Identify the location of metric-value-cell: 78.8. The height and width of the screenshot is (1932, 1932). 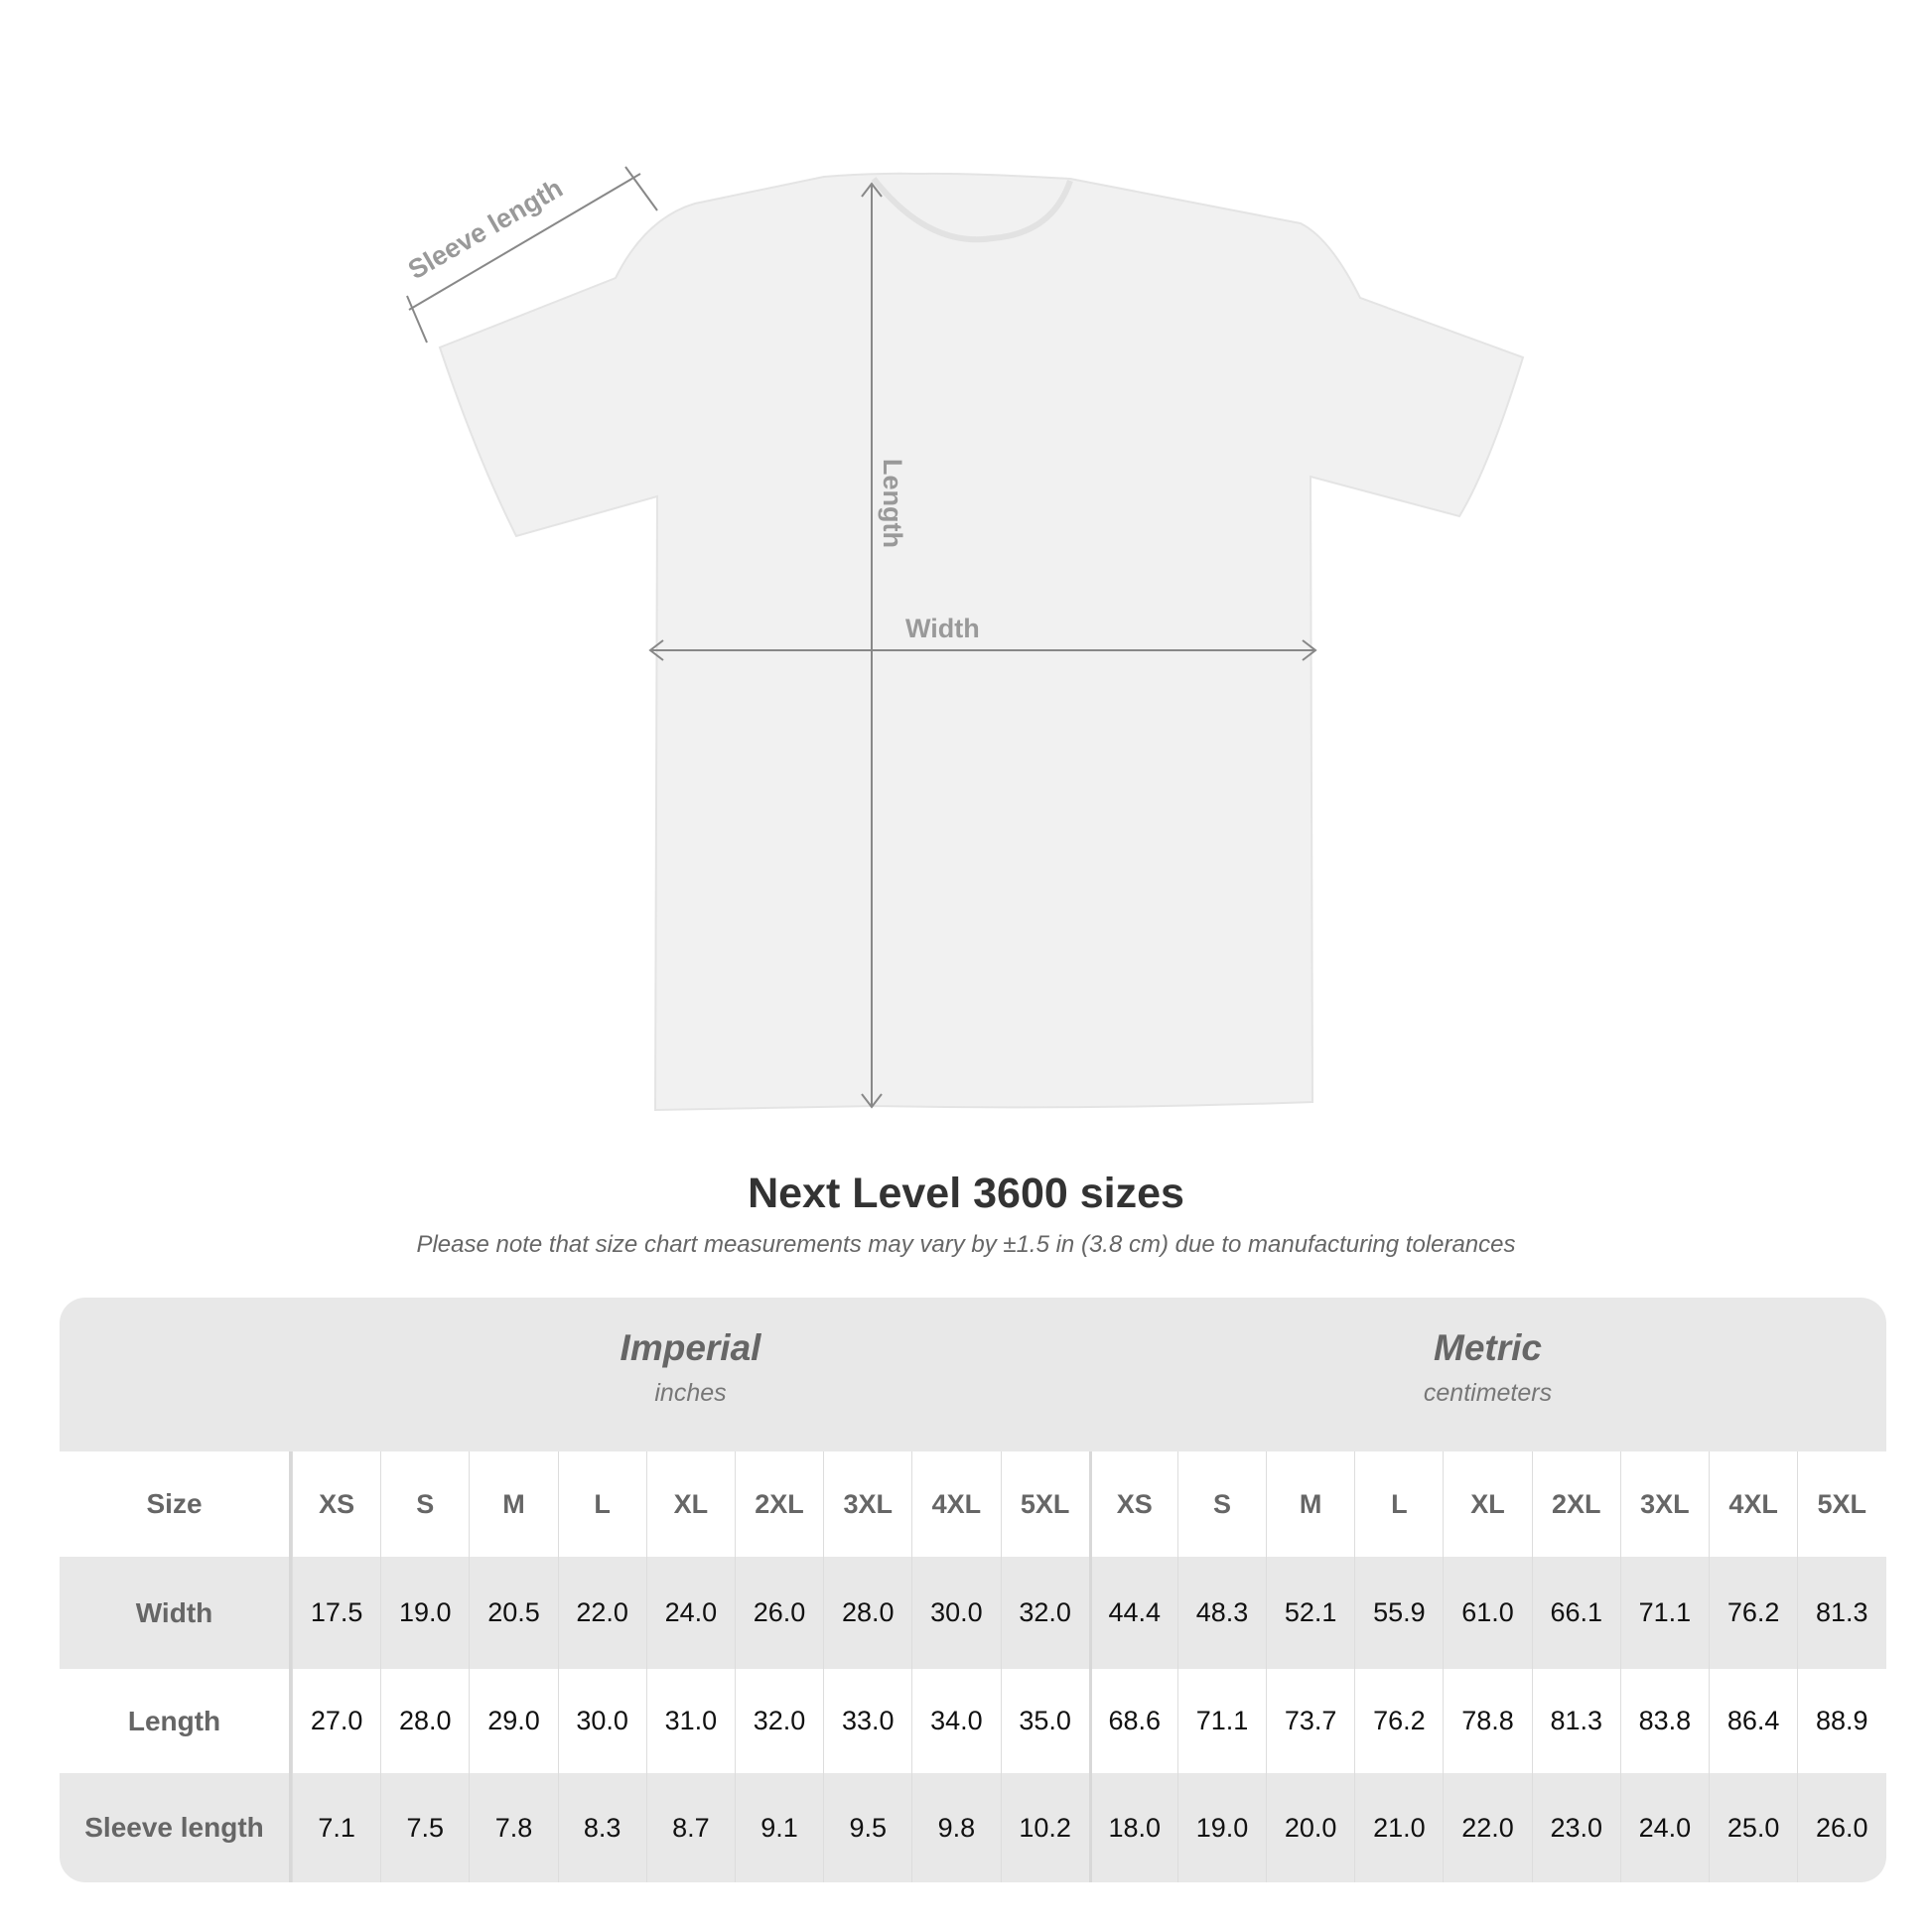
(1487, 1721).